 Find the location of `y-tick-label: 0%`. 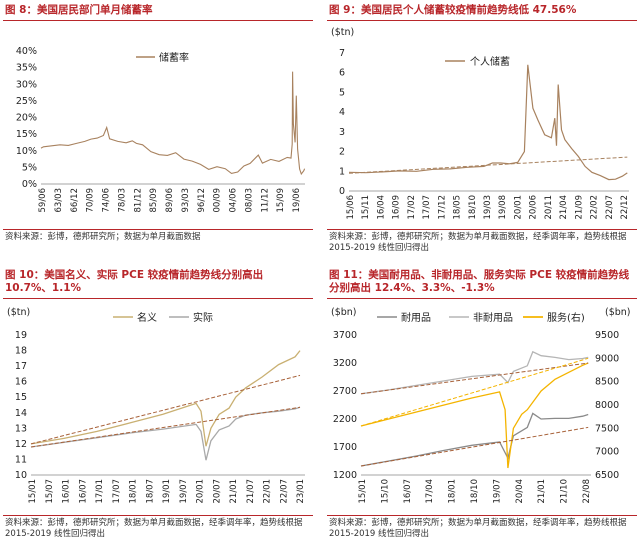

y-tick-label: 0% is located at coordinates (29, 184).